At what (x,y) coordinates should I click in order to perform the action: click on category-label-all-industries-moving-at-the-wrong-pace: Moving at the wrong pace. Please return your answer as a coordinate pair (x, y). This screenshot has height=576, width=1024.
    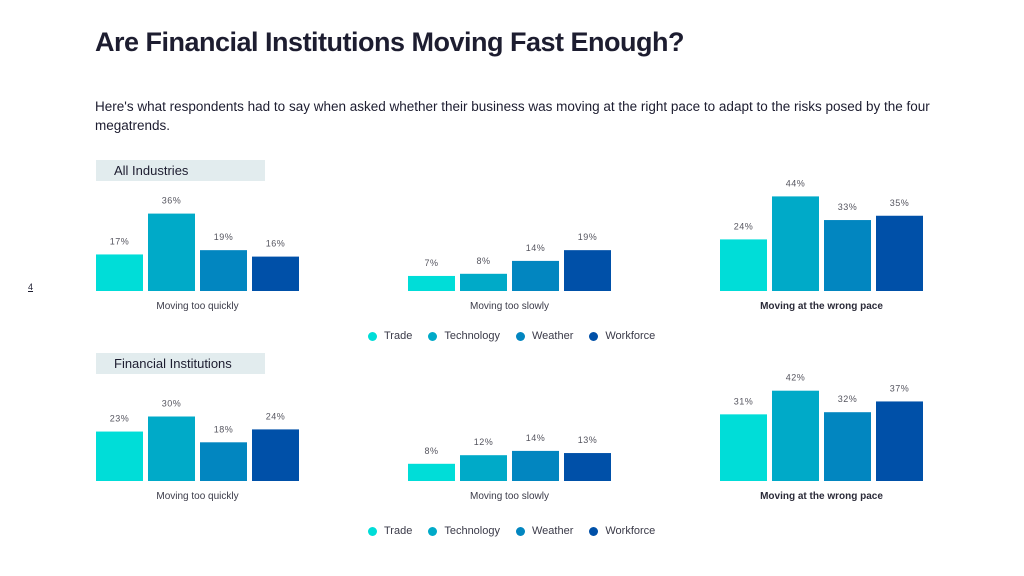
    Looking at the image, I should click on (821, 306).